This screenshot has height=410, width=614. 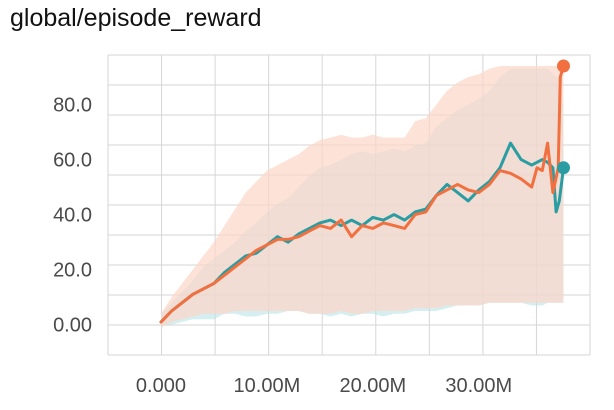 I want to click on x-tick-label: 30.00M, so click(x=478, y=386).